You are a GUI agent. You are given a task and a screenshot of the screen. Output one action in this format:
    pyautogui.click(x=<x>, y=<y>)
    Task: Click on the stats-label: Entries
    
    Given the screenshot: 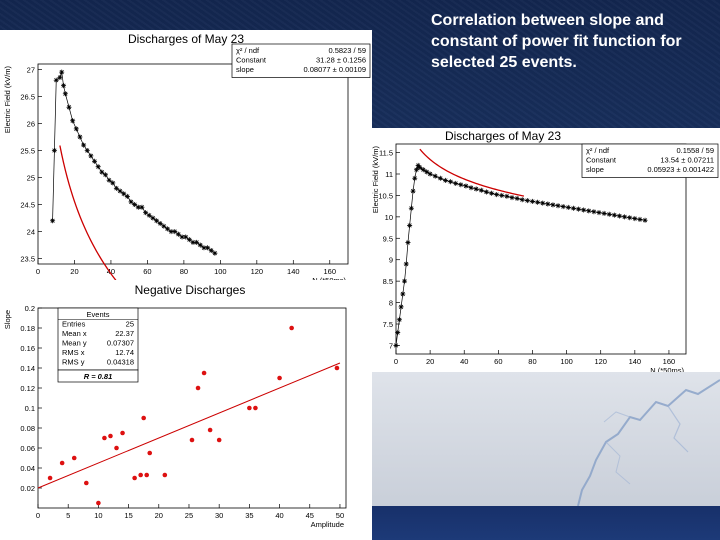 What is the action you would take?
    pyautogui.click(x=74, y=324)
    